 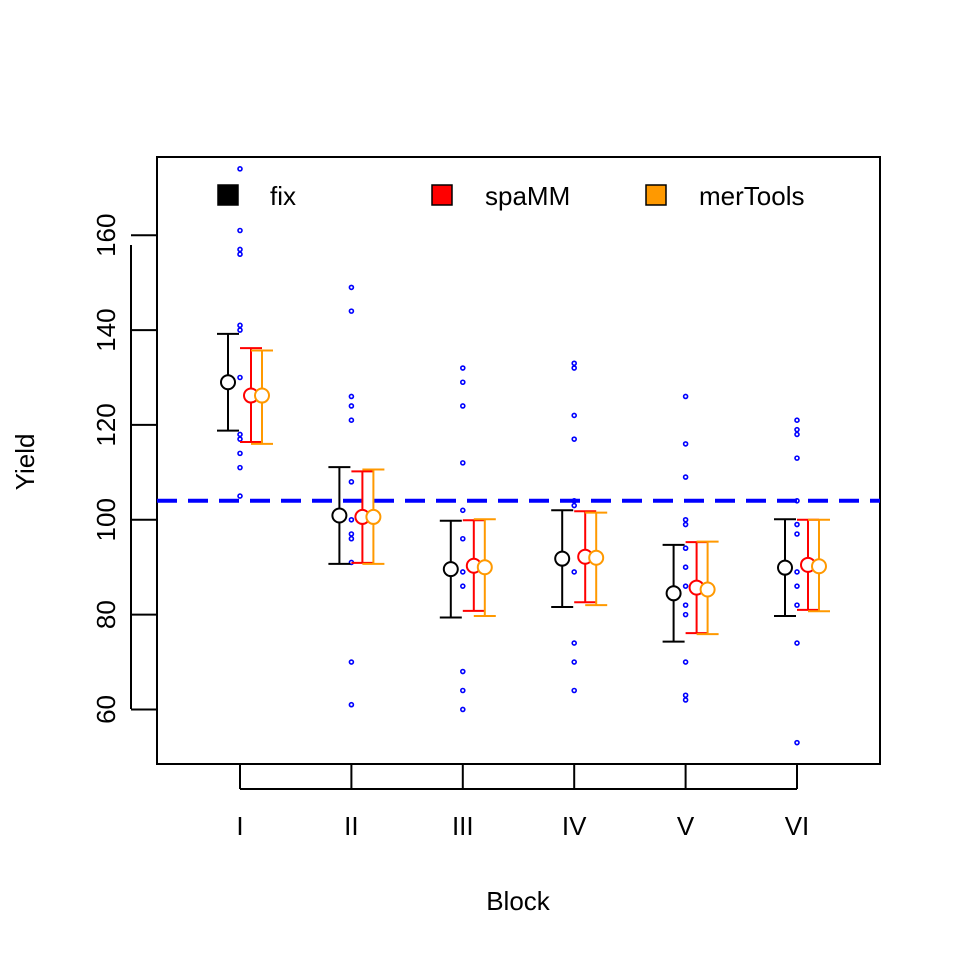 What do you see at coordinates (522, 802) in the screenshot?
I see `x-ticks: I II III IV V VI` at bounding box center [522, 802].